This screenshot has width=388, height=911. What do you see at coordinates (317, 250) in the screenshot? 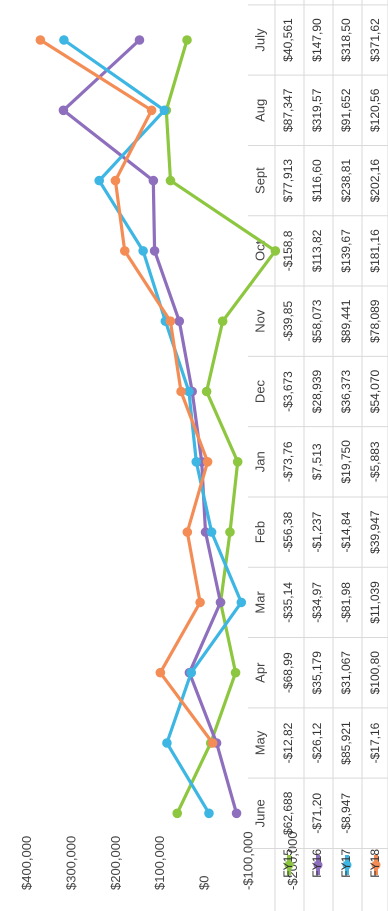
I see `data-label-fy16-oct: $113,82` at bounding box center [317, 250].